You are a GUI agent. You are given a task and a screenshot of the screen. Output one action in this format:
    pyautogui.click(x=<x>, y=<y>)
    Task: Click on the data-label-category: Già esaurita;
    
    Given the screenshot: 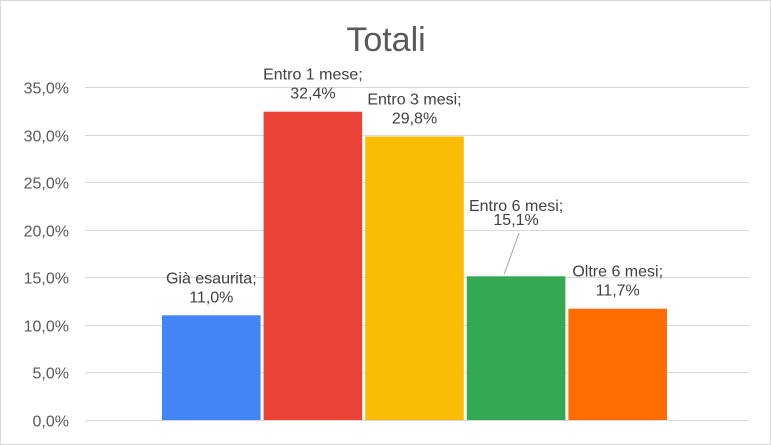 What is the action you would take?
    pyautogui.click(x=211, y=278)
    